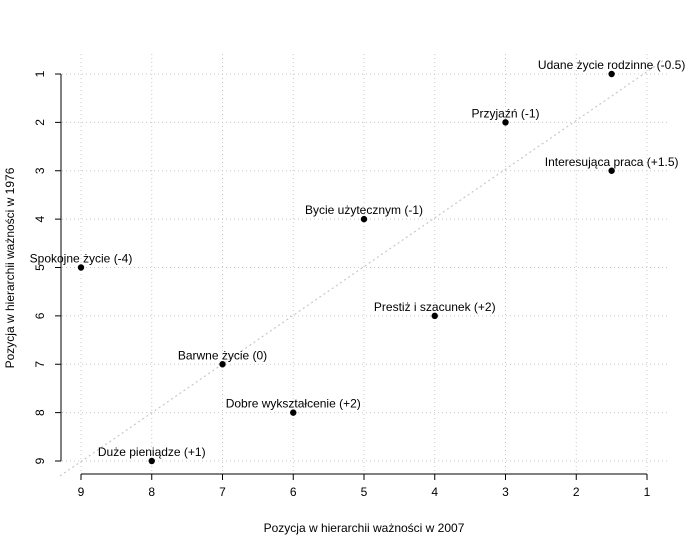 This screenshot has height=550, width=700. What do you see at coordinates (40, 170) in the screenshot?
I see `y-tick-label: 3` at bounding box center [40, 170].